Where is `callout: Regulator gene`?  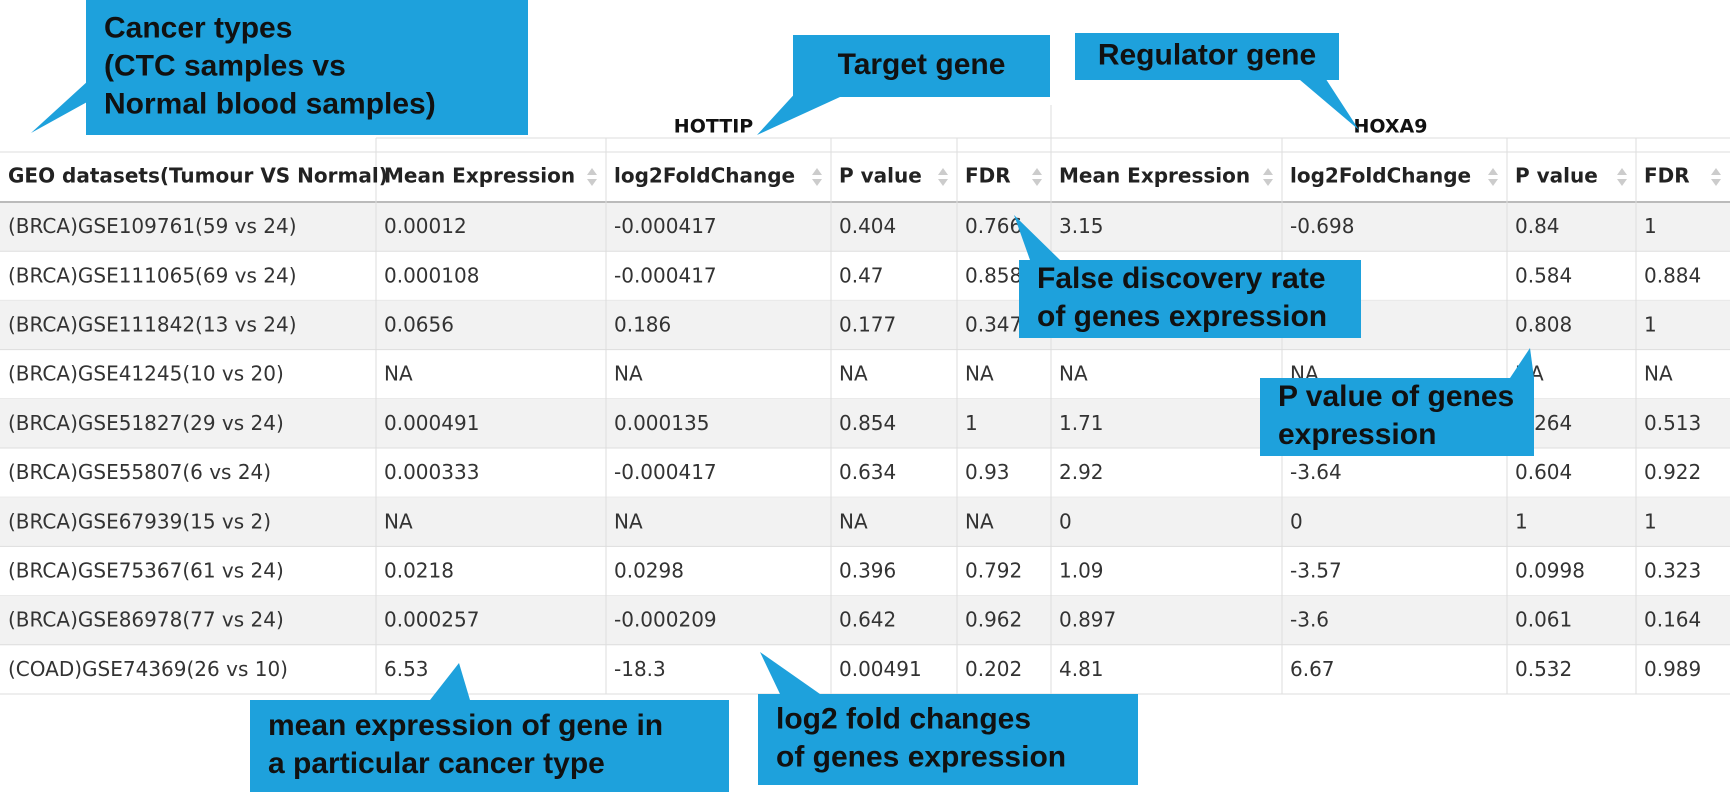
callout: Regulator gene is located at coordinates (1217, 81).